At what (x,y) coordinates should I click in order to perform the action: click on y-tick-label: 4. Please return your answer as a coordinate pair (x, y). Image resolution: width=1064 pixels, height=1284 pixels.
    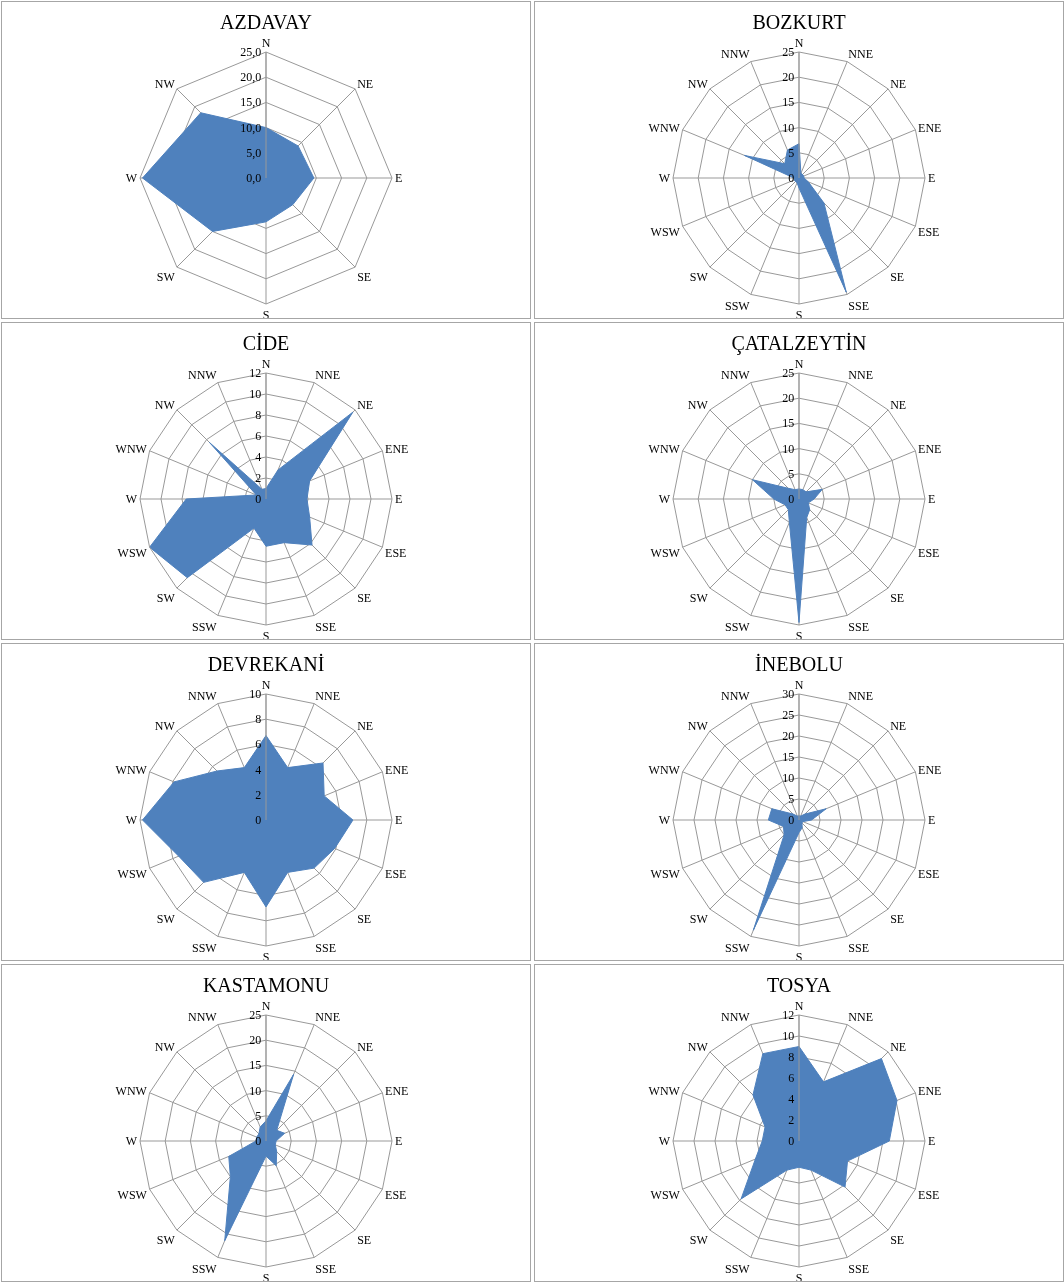
    Looking at the image, I should click on (258, 456).